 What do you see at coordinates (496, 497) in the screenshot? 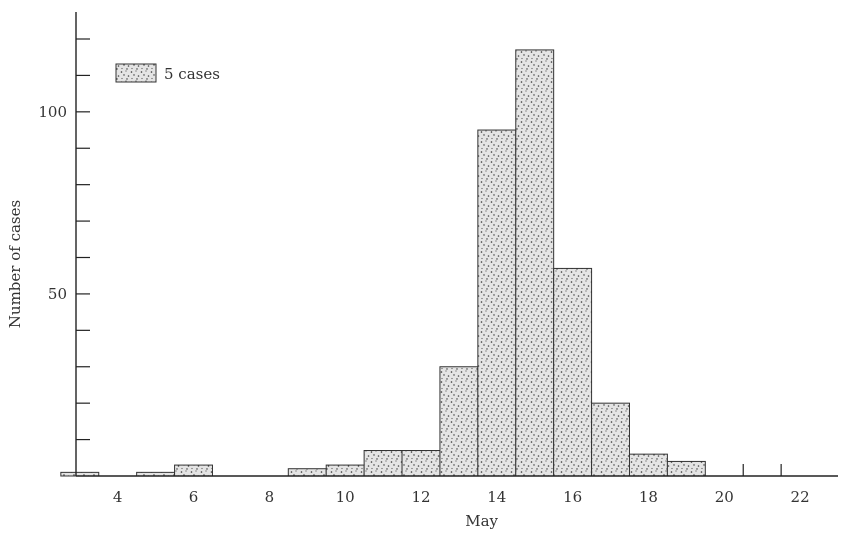
I see `x-tick-label-14: 14` at bounding box center [496, 497].